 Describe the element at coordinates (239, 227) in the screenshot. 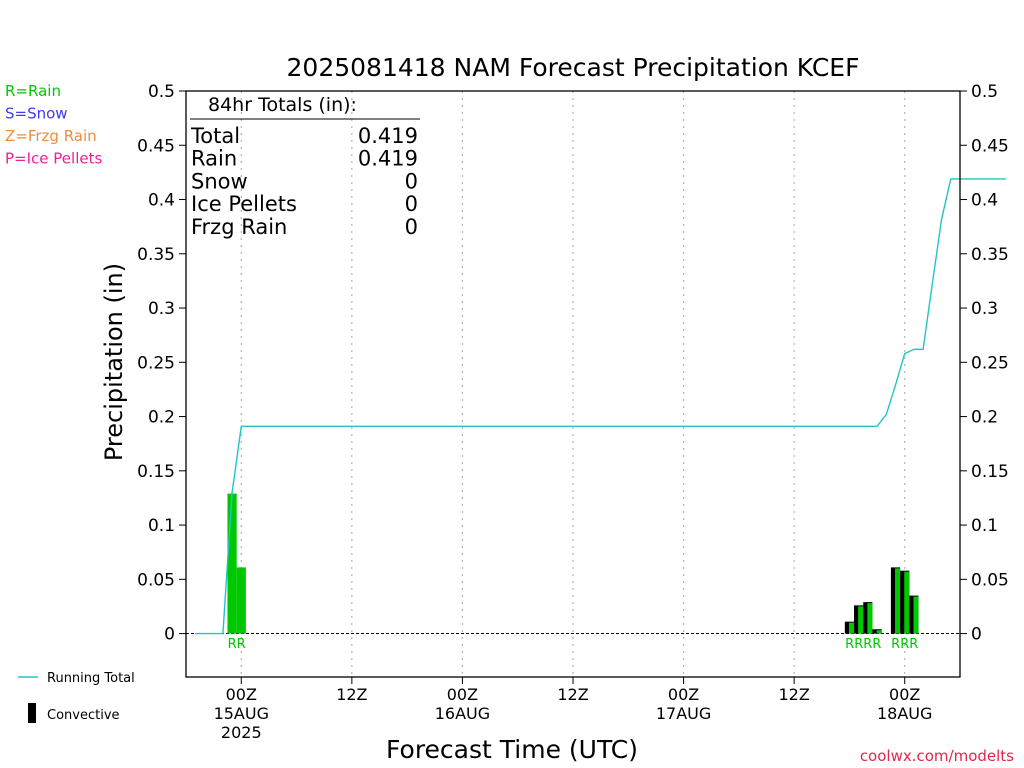

I see `totals-row-label: Frzg Rain` at that location.